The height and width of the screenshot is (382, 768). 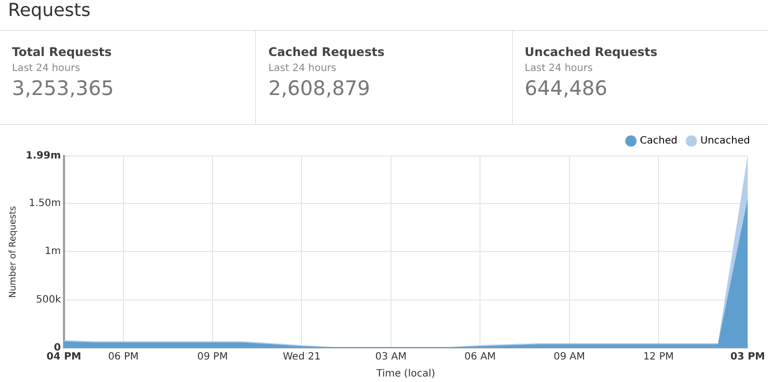 I want to click on x-tick-label: 09 AM, so click(x=569, y=357).